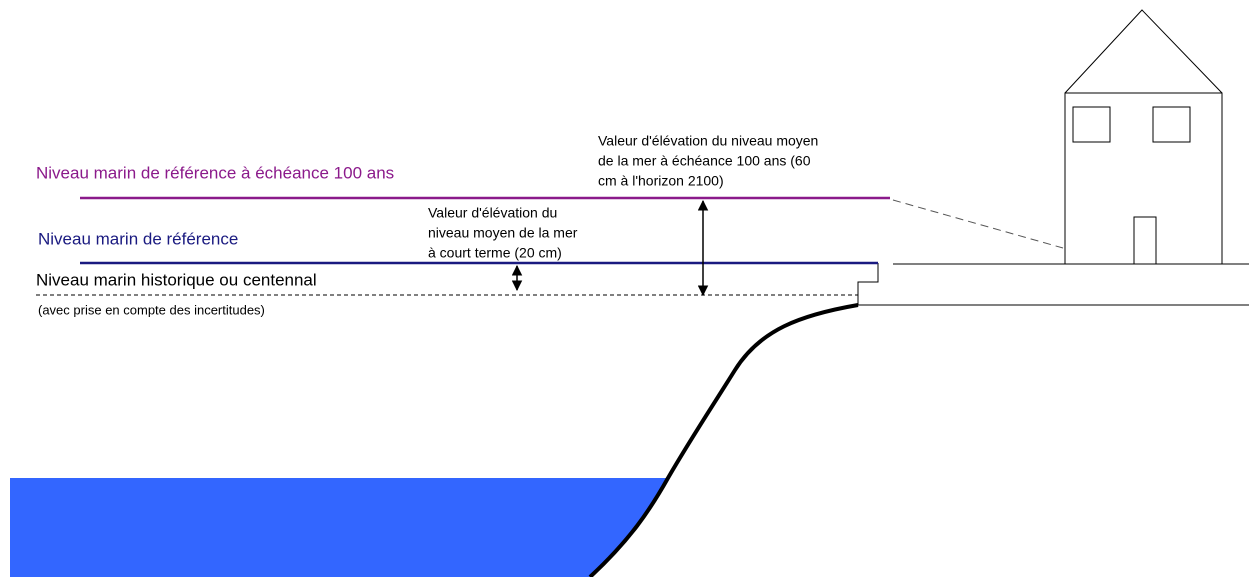  Describe the element at coordinates (138, 238) in the screenshot. I see `reference-level-label: Niveau marin de référence` at that location.